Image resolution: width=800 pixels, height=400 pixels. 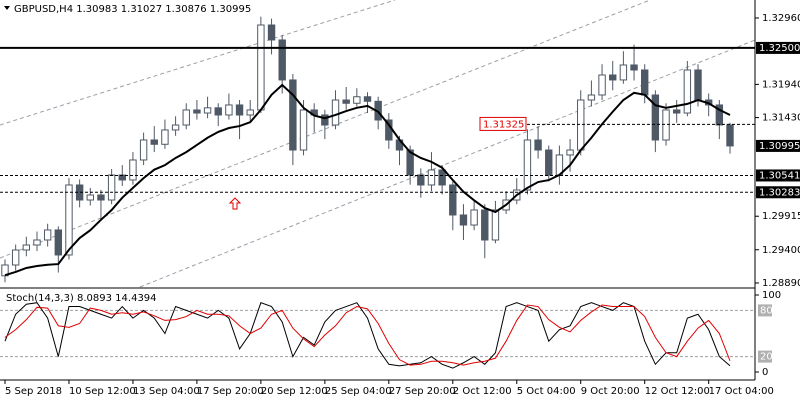 What do you see at coordinates (33, 391) in the screenshot?
I see `x-tick-label: 5 Sep 2018` at bounding box center [33, 391].